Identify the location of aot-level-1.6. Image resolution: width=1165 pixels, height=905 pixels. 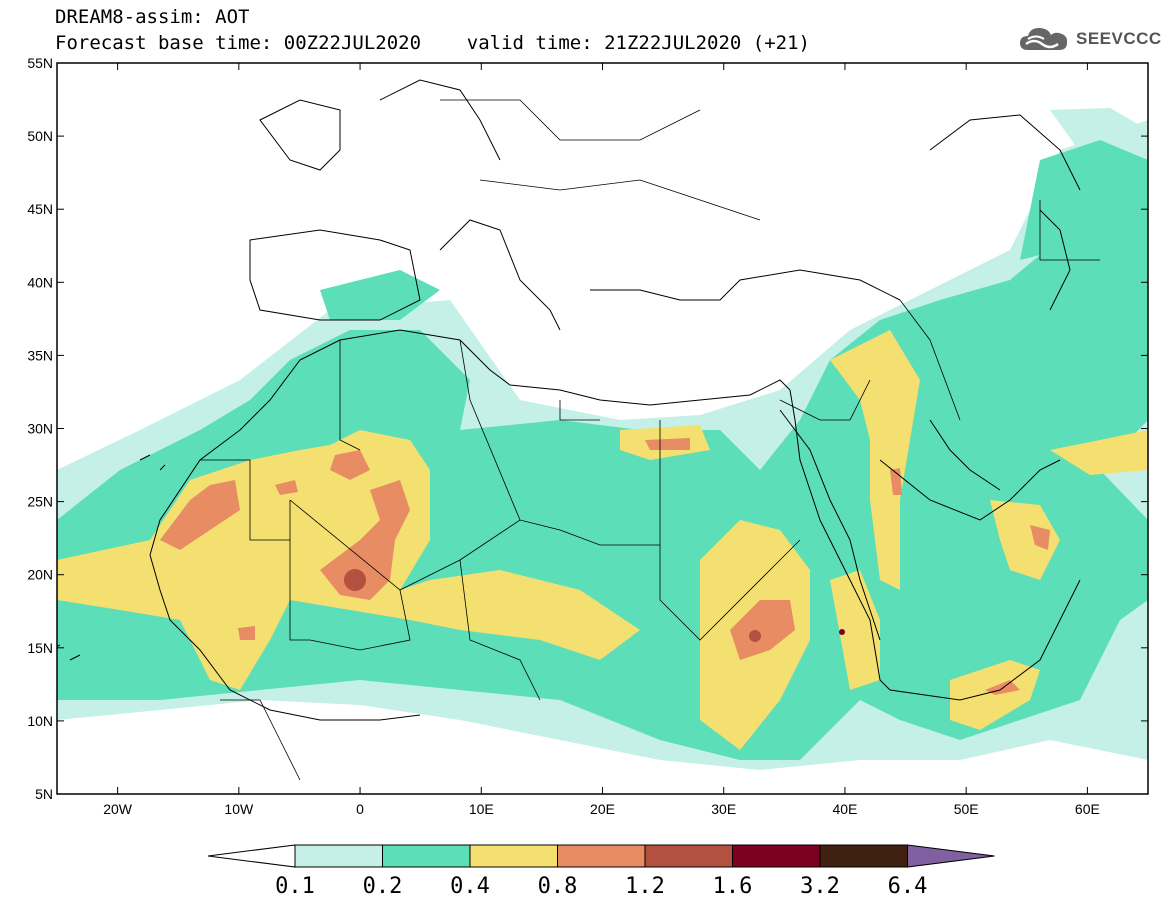
(842, 632).